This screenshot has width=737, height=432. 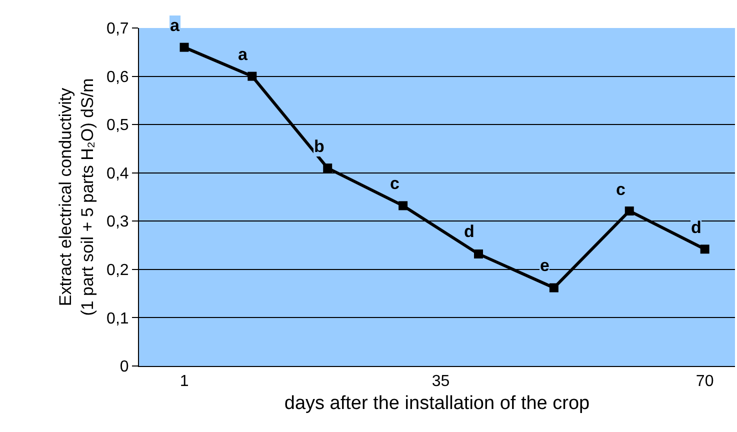 I want to click on y-axis-title: Extract electrical conductivity (1 part soil + 5 parts H₂O) dS/m, so click(x=77, y=197).